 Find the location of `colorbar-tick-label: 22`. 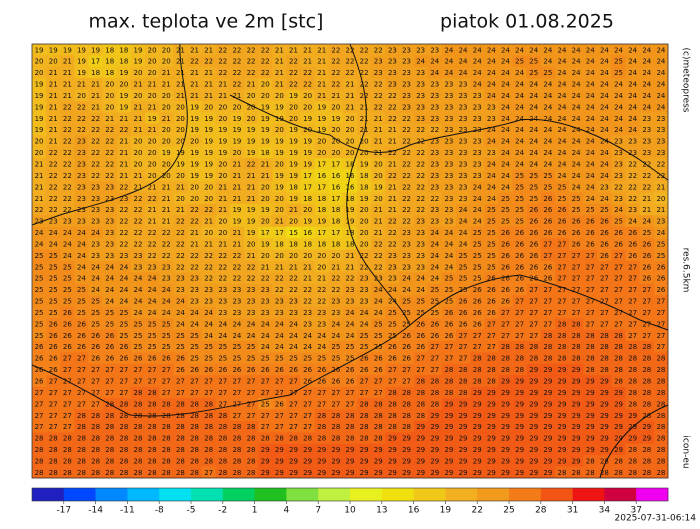

colorbar-tick-label: 22 is located at coordinates (476, 511).